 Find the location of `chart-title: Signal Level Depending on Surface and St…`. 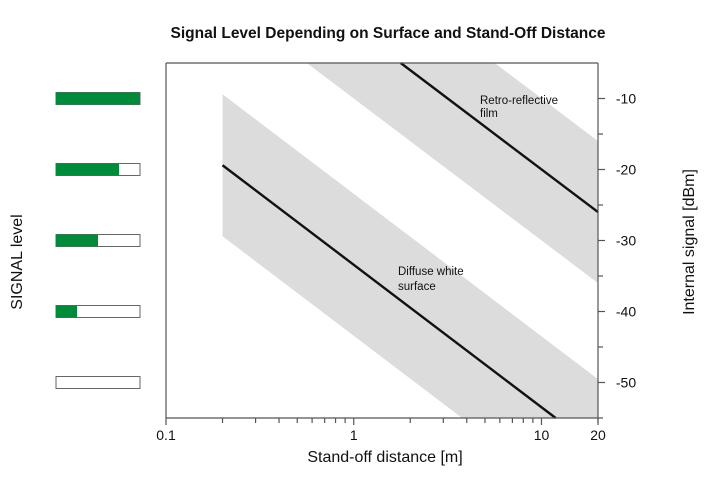

chart-title: Signal Level Depending on Surface and St… is located at coordinates (388, 33).